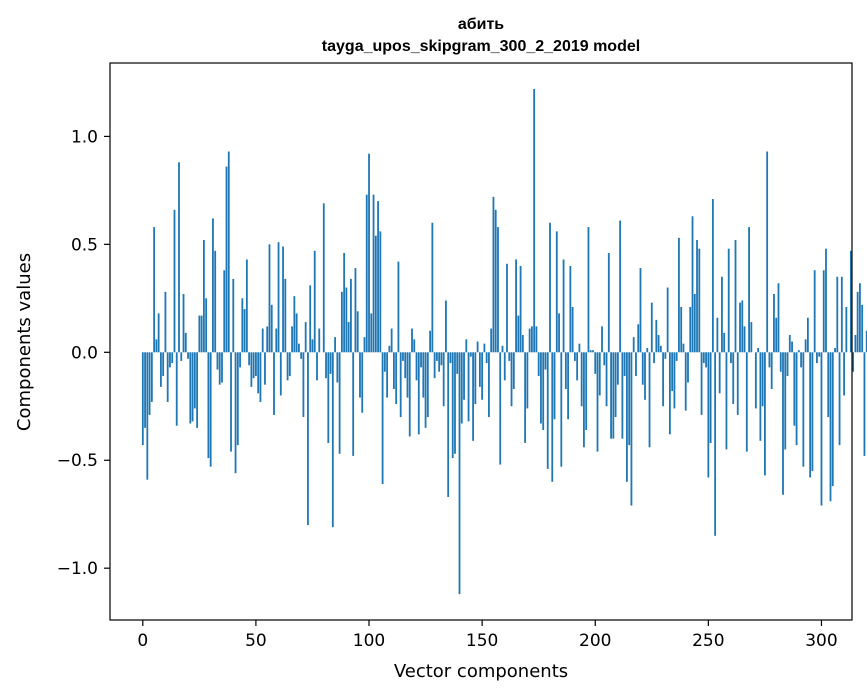  Describe the element at coordinates (77, 569) in the screenshot. I see `y-tick-label: −1.0` at that location.